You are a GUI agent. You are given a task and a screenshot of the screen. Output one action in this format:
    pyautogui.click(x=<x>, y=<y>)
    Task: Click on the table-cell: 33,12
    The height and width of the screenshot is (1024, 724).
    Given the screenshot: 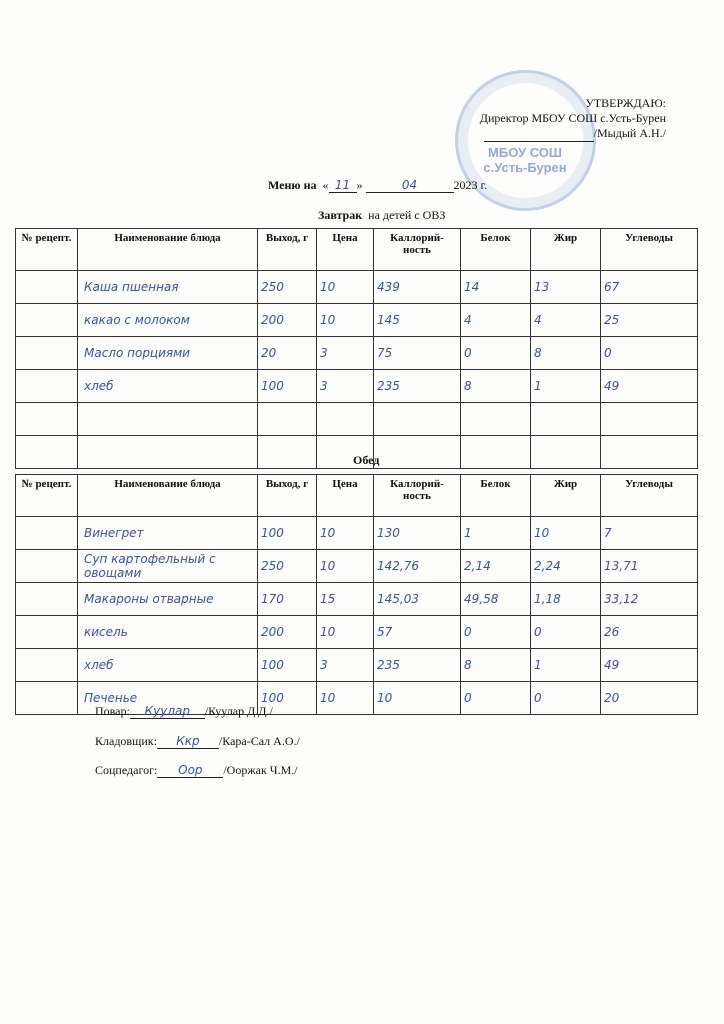 What is the action you would take?
    pyautogui.click(x=649, y=599)
    